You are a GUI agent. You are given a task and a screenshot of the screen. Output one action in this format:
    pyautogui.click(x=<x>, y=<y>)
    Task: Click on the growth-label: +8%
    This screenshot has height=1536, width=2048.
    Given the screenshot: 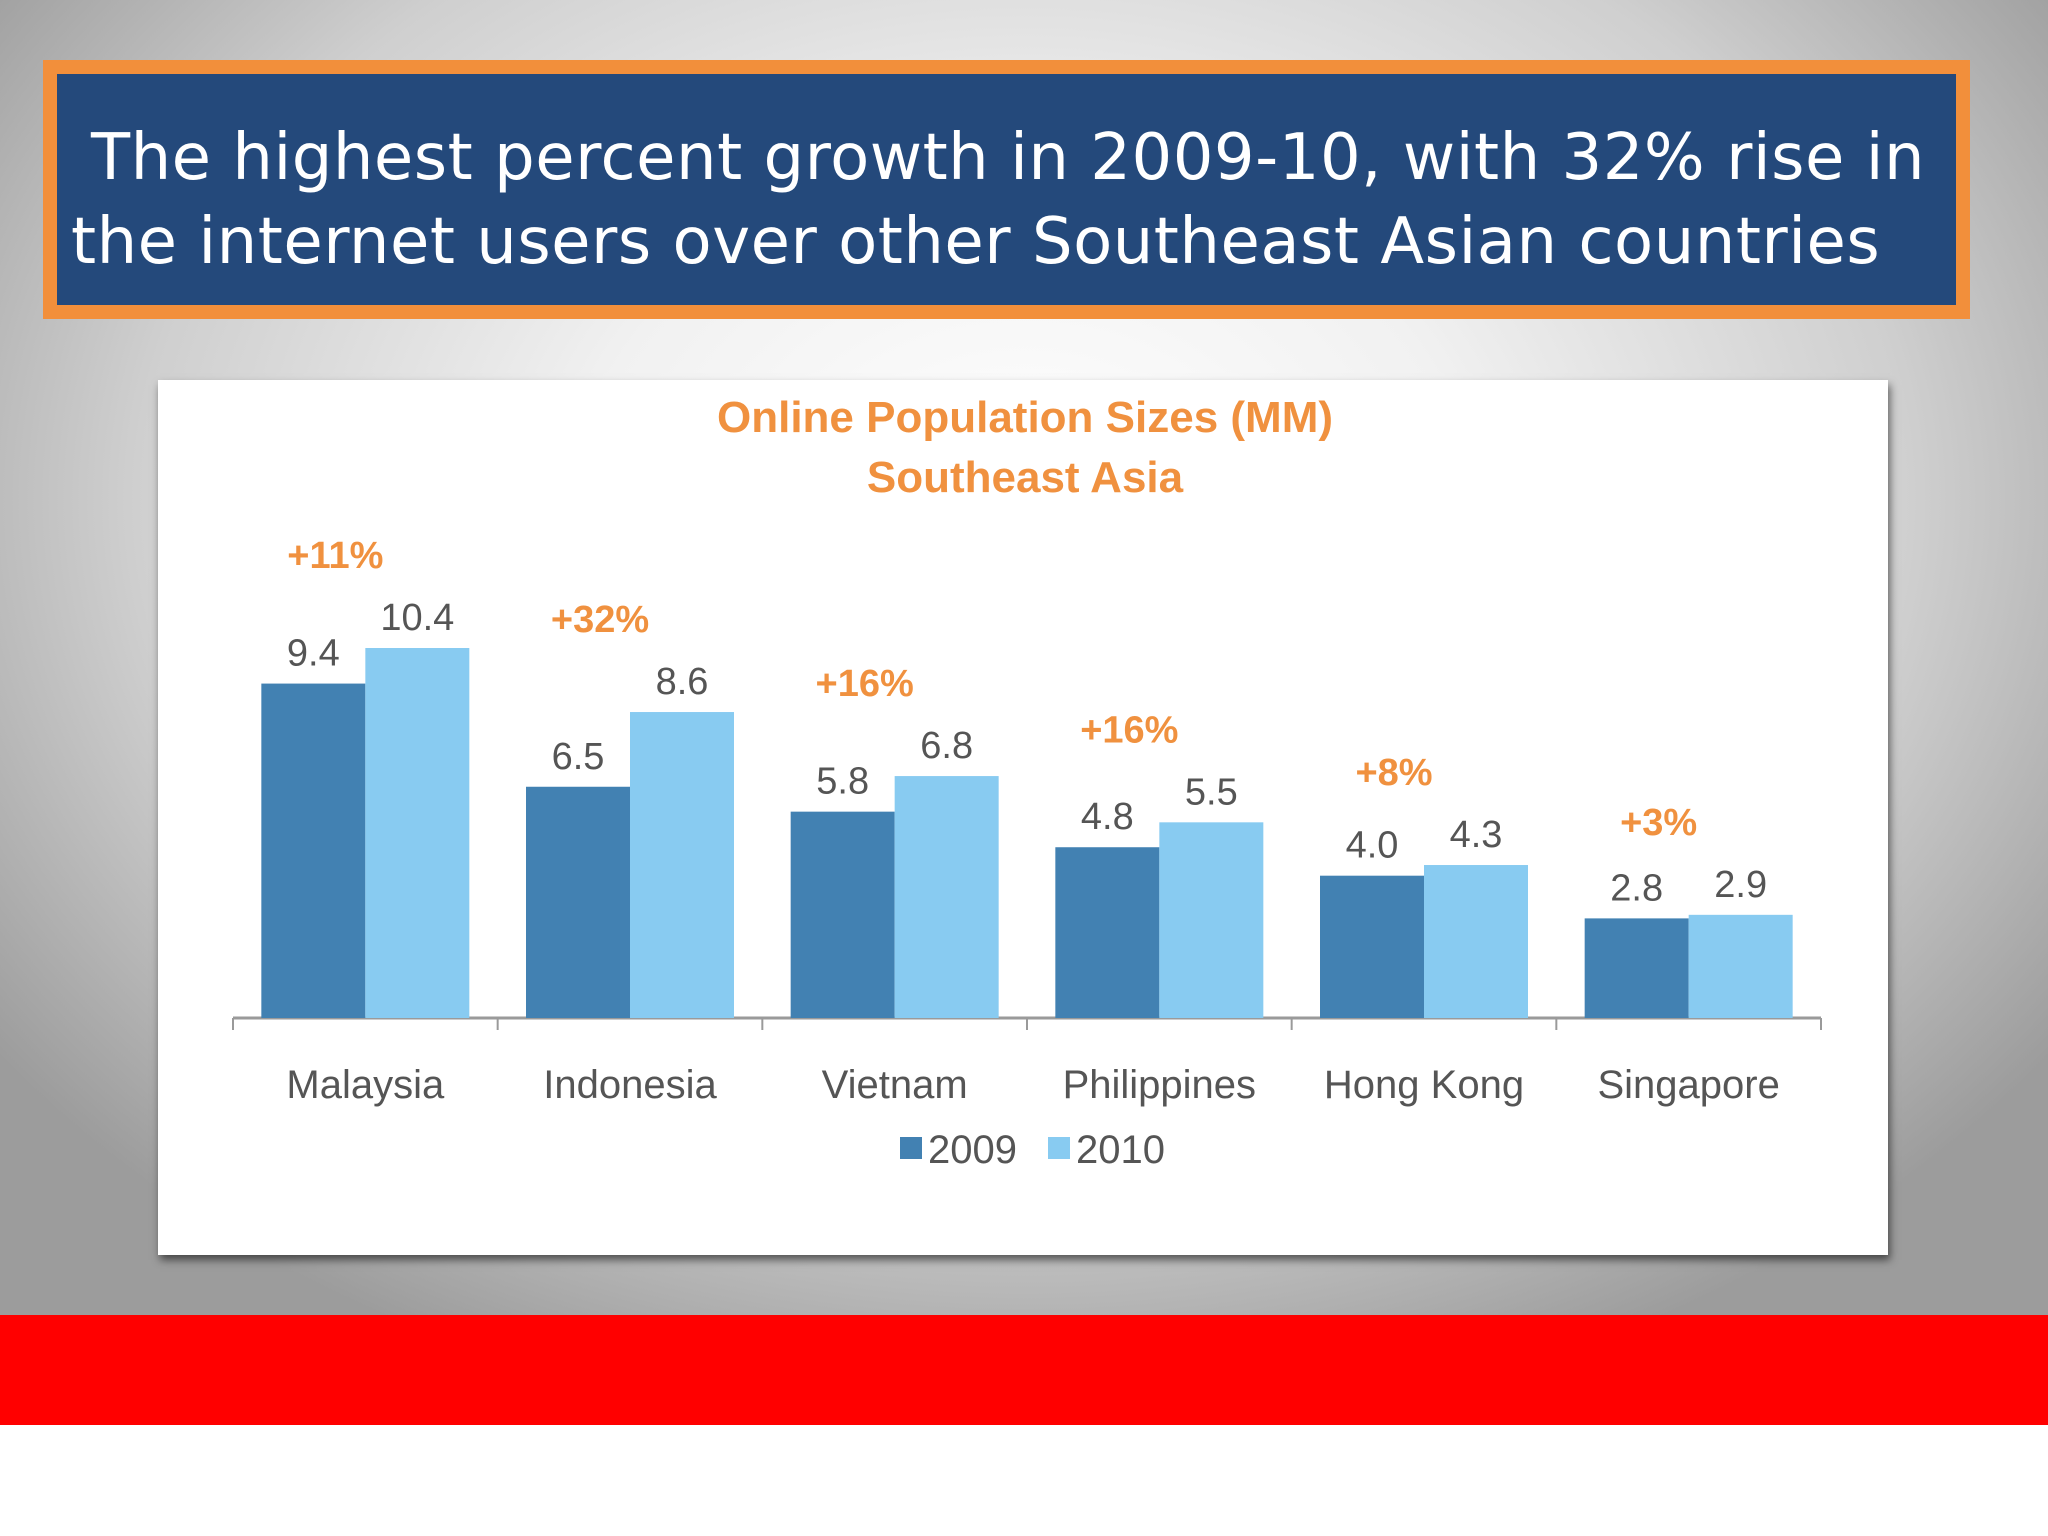 What is the action you would take?
    pyautogui.click(x=1393, y=773)
    